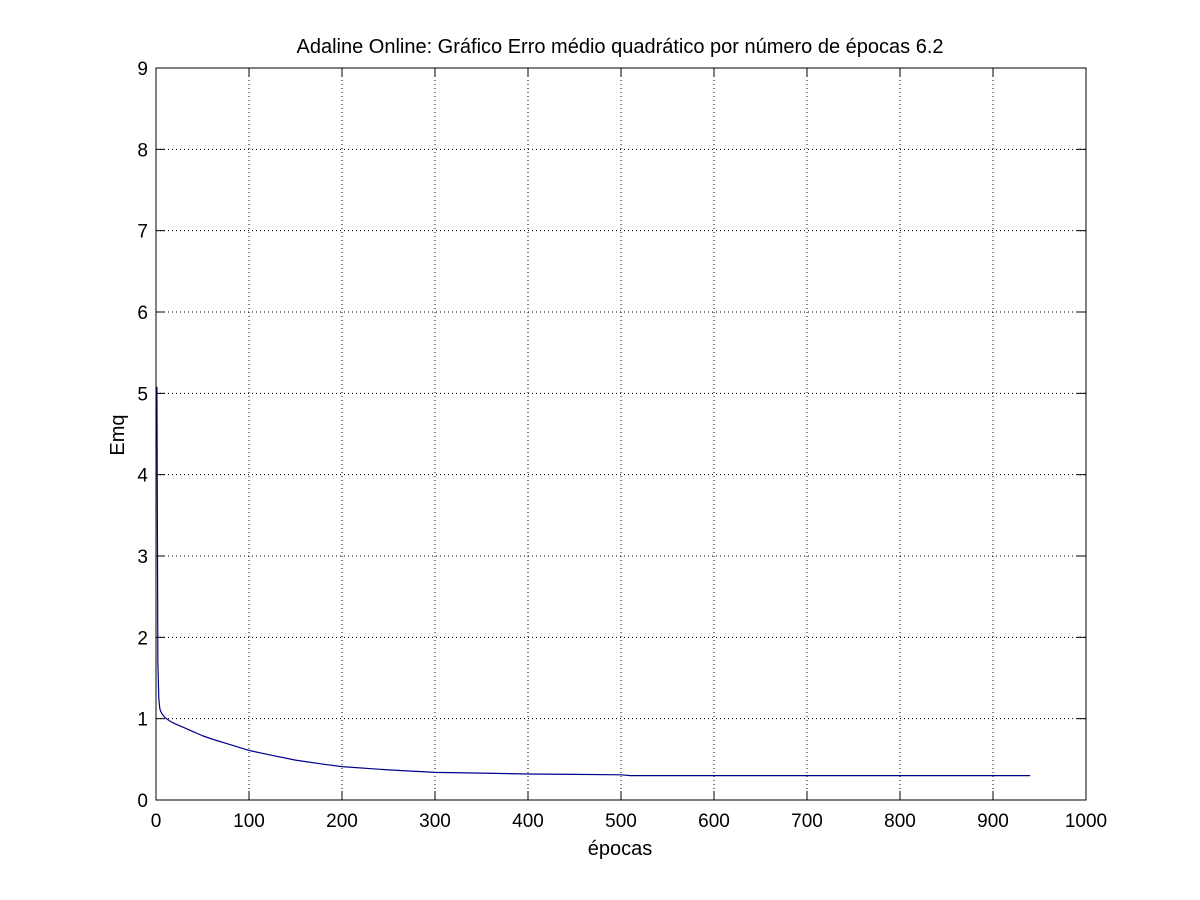 The width and height of the screenshot is (1200, 900). What do you see at coordinates (118, 434) in the screenshot?
I see `y-axis-label: Emq` at bounding box center [118, 434].